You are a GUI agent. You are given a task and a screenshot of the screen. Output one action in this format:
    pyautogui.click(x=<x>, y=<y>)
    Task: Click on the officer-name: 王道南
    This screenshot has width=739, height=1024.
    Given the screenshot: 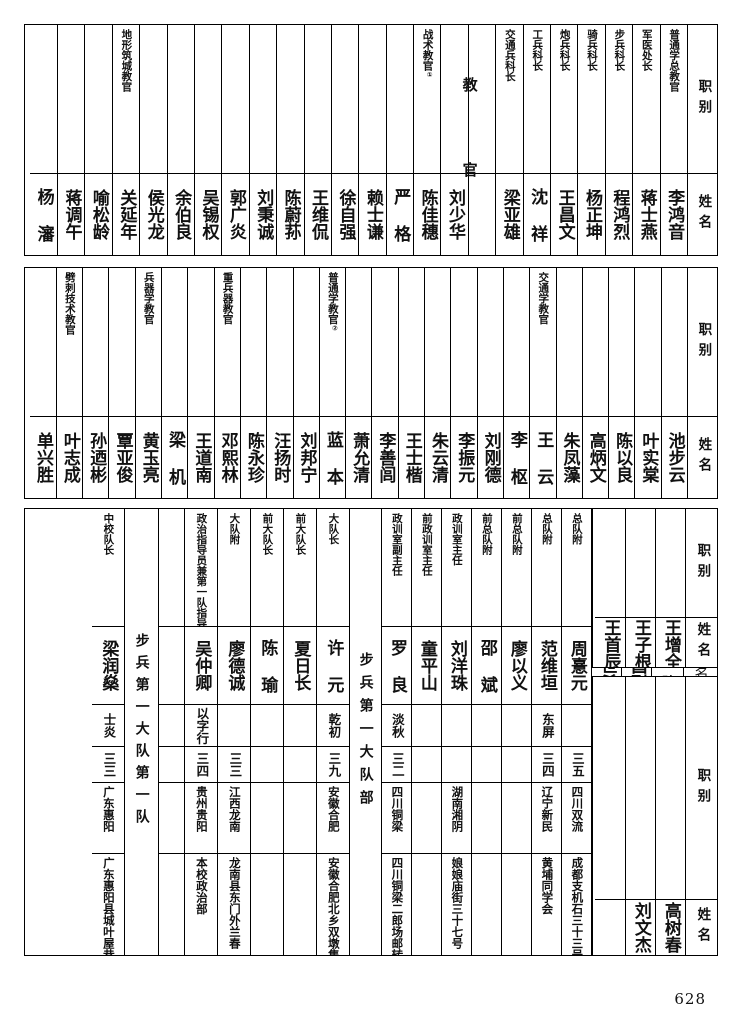 What is the action you would take?
    pyautogui.click(x=201, y=457)
    